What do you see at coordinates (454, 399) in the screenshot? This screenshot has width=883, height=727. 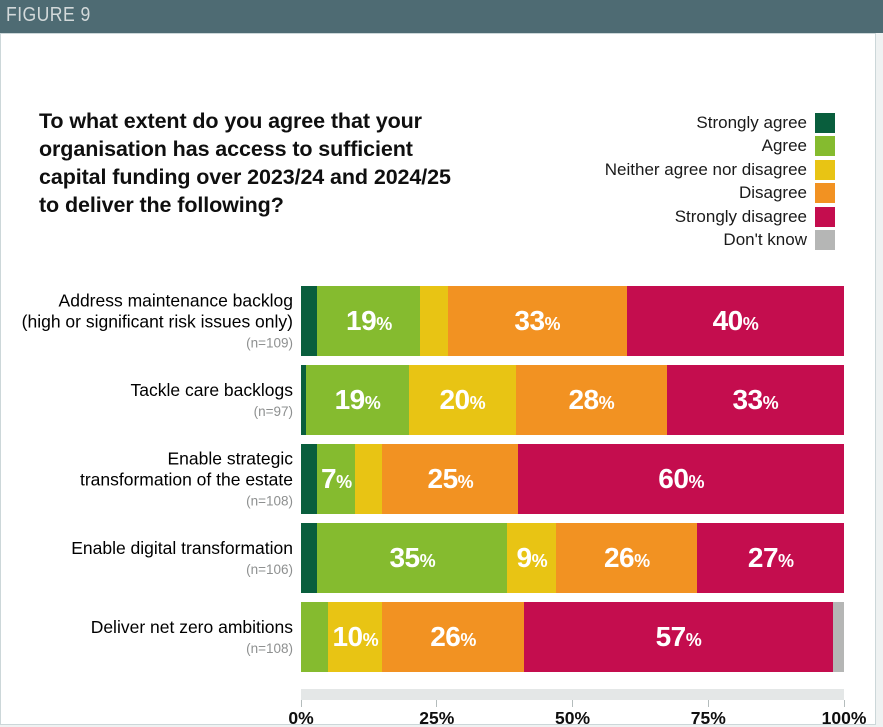 I see `segment-value-number: 20` at bounding box center [454, 399].